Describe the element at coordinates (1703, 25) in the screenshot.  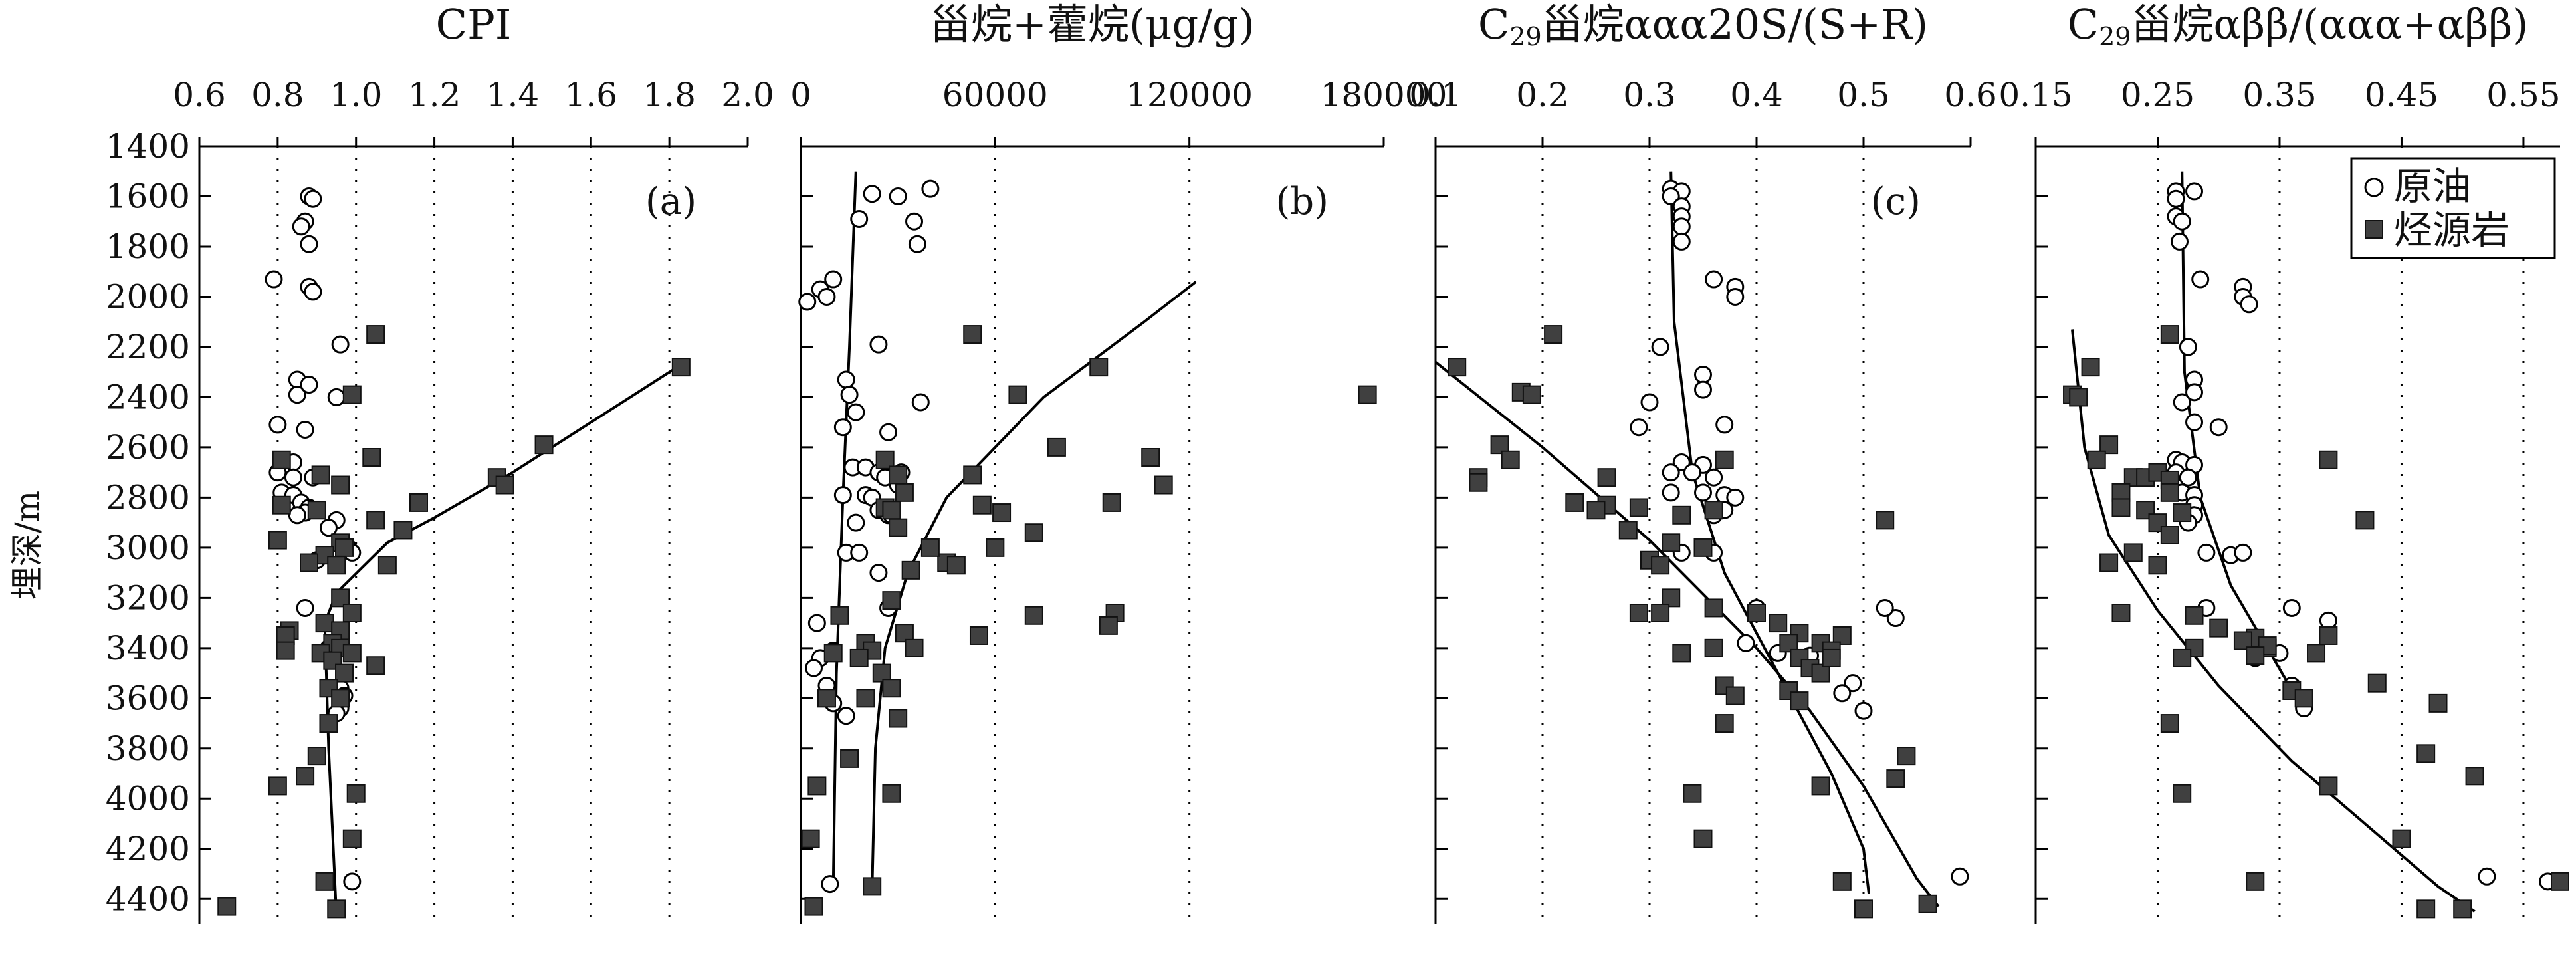
I see `panel-title: C29甾烷ααα20S/(S+R)` at that location.